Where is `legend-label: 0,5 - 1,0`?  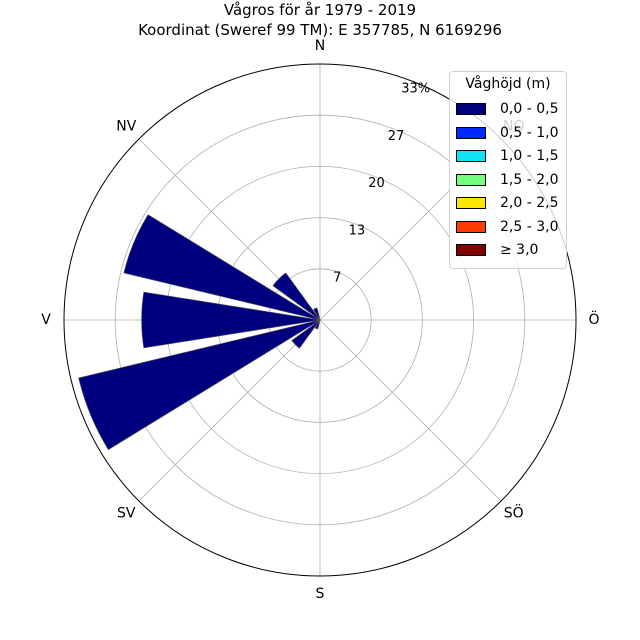 legend-label: 0,5 - 1,0 is located at coordinates (529, 132).